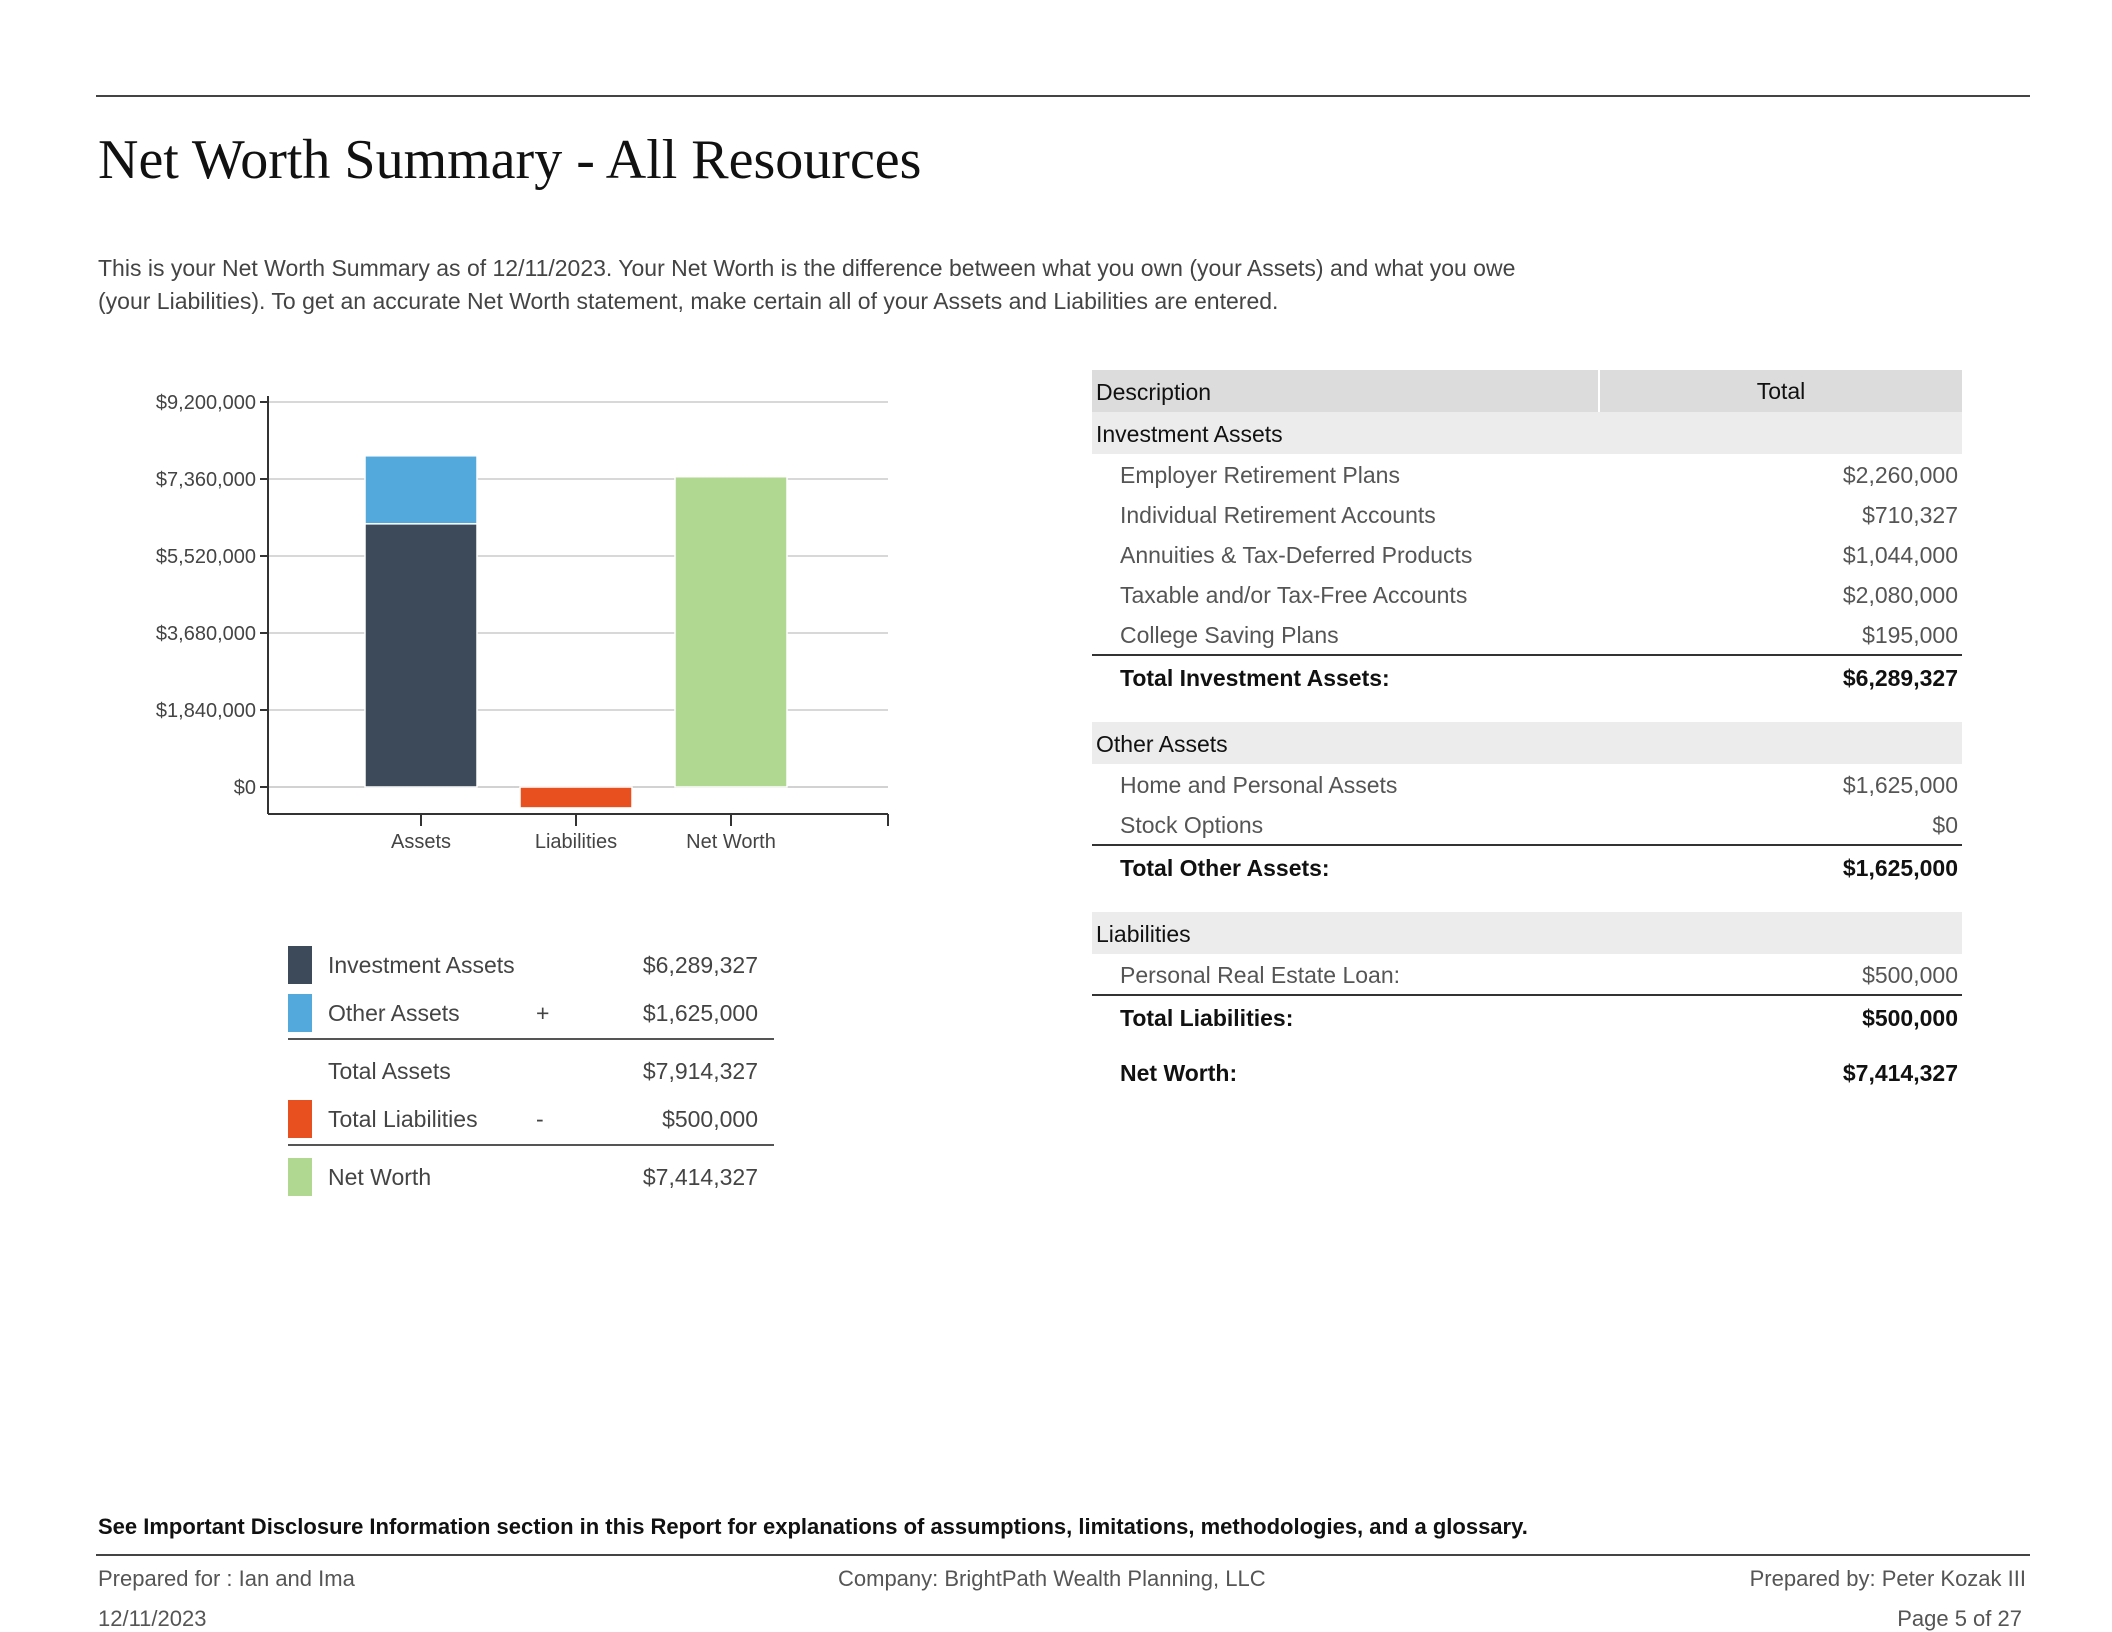 Image resolution: width=2112 pixels, height=1632 pixels. Describe the element at coordinates (1900, 785) in the screenshot. I see `row-value: $1,625,000` at that location.